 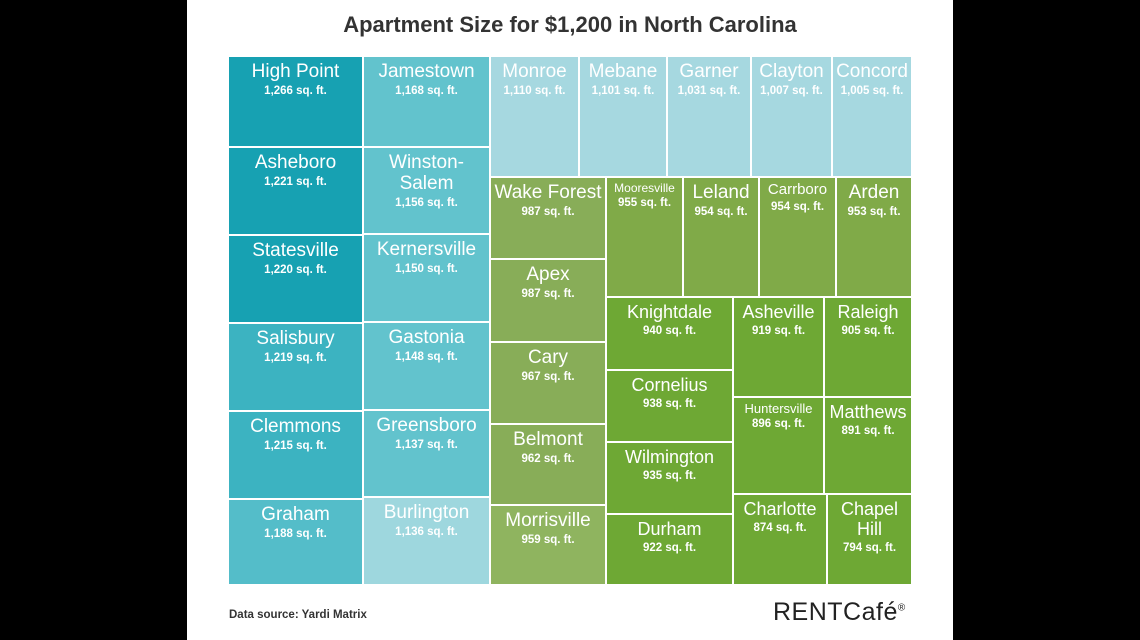 I want to click on treemap-cell-morrisville: Morrisville 959 sq. ft., so click(x=548, y=545).